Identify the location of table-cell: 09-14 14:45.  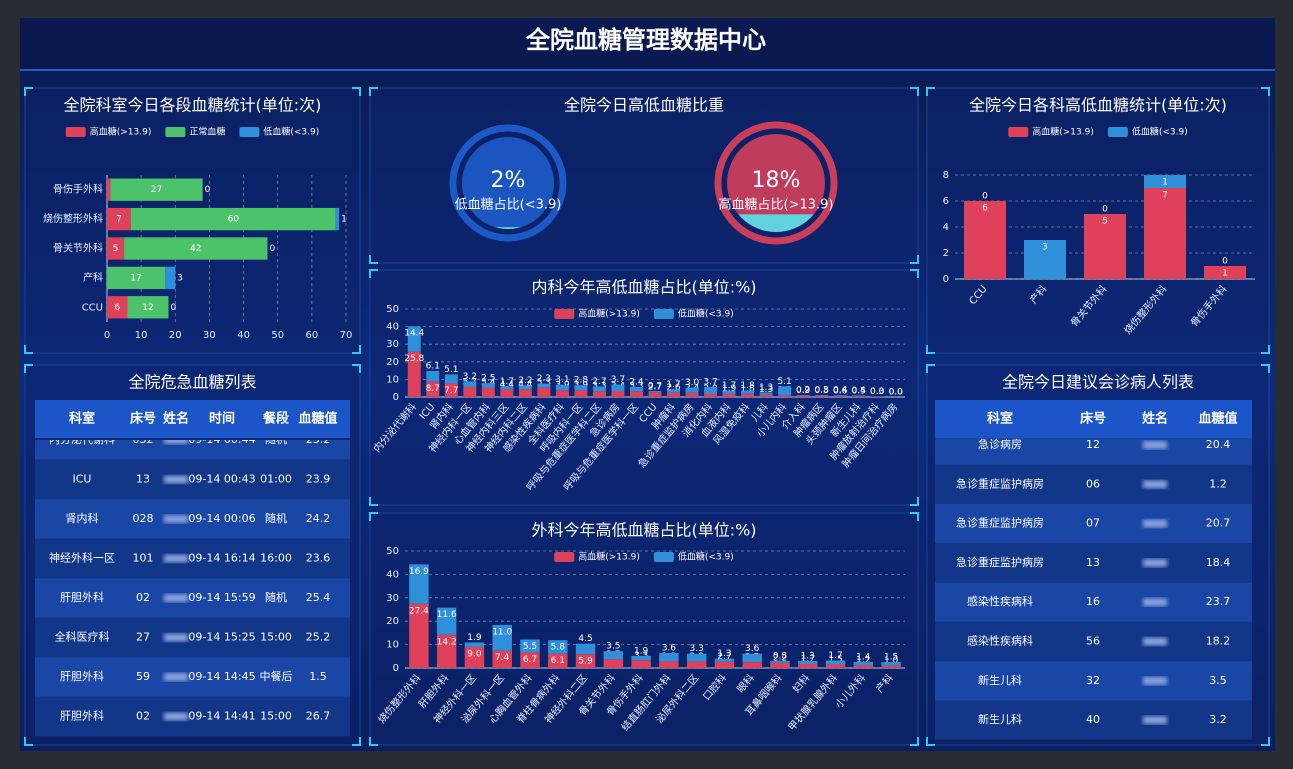
(221, 676).